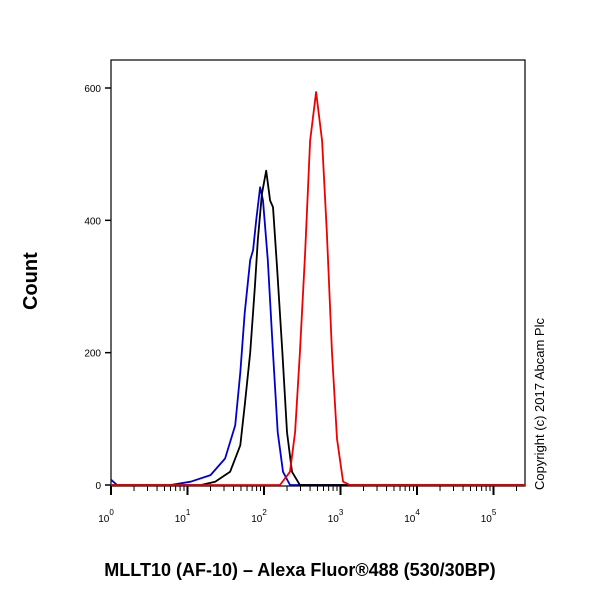 The height and width of the screenshot is (600, 600). I want to click on x-tick-label: 10³, so click(336, 516).